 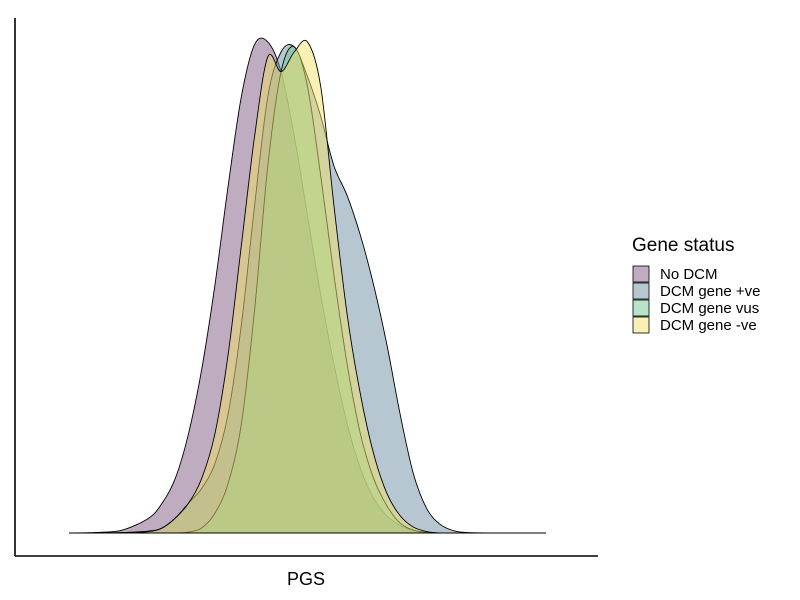 I want to click on legend-label-no-dcm: No DCM, so click(x=689, y=274).